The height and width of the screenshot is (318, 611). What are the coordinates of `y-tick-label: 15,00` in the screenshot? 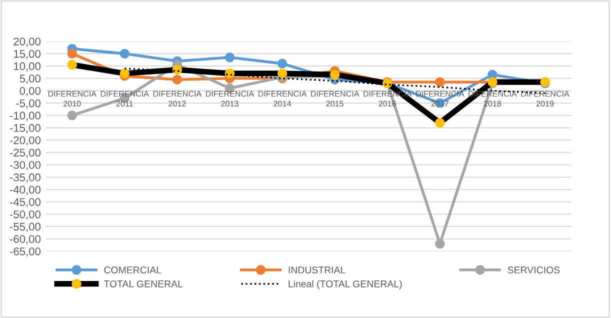 It's located at (27, 55).